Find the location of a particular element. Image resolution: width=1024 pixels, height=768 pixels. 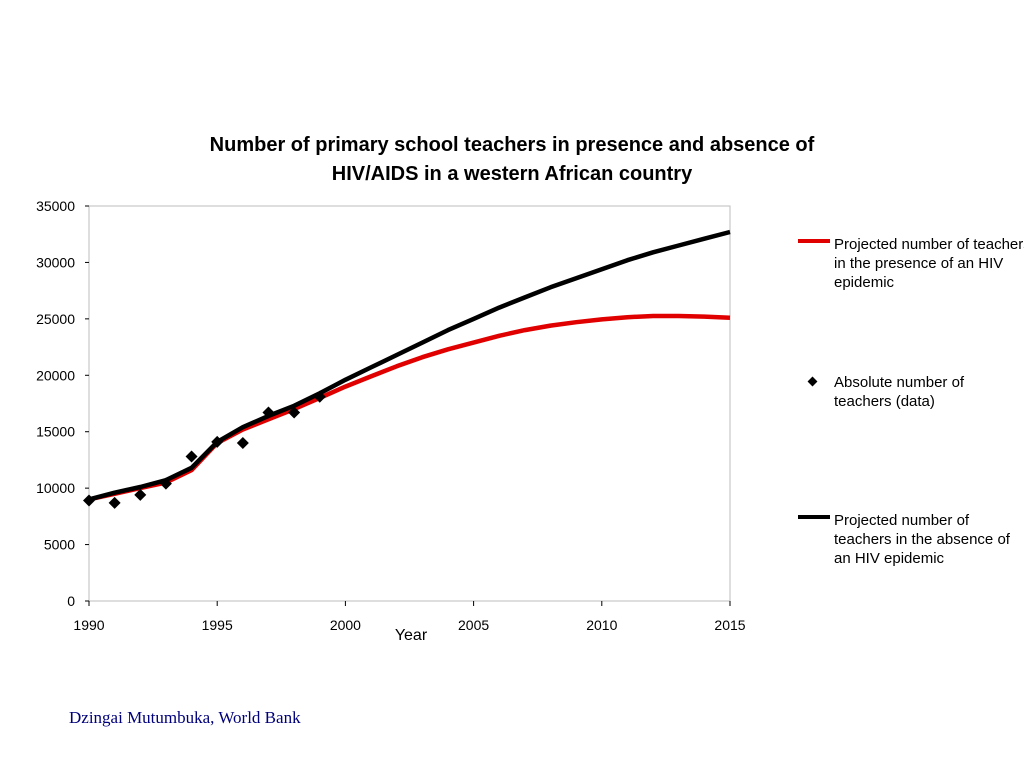

y-tick-label: 25000 is located at coordinates (55, 319).